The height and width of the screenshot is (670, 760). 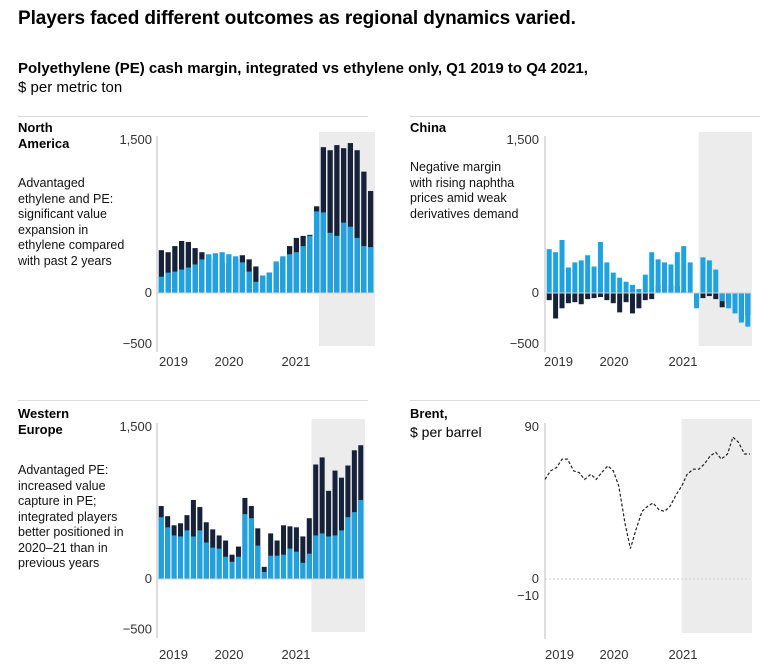 What do you see at coordinates (135, 426) in the screenshot?
I see `y-tick-label-we-0: 1,500` at bounding box center [135, 426].